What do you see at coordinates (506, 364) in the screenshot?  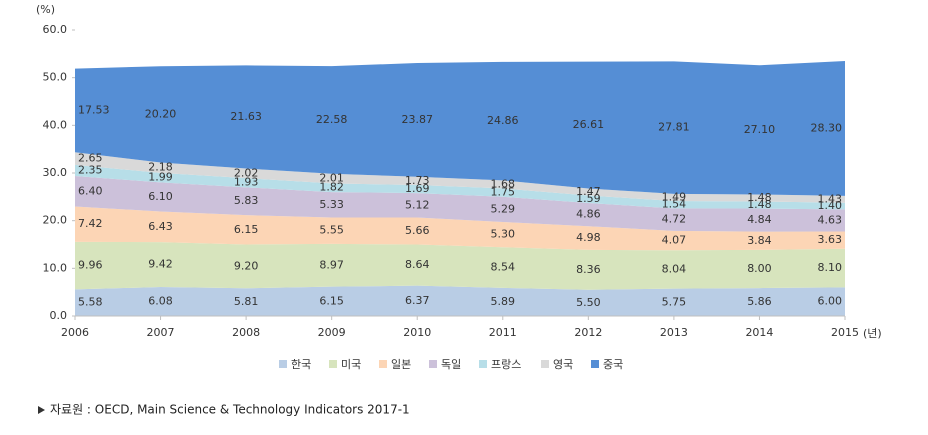 I see `legend-label: 프랑스` at bounding box center [506, 364].